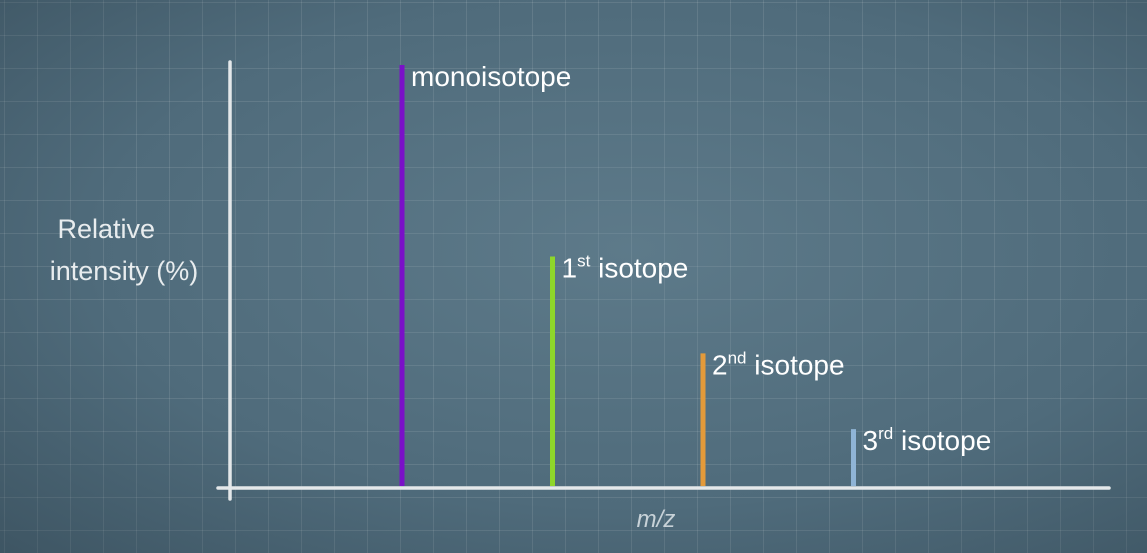 The width and height of the screenshot is (1147, 553). What do you see at coordinates (885, 433) in the screenshot?
I see `peak-label-sup-3: rd` at bounding box center [885, 433].